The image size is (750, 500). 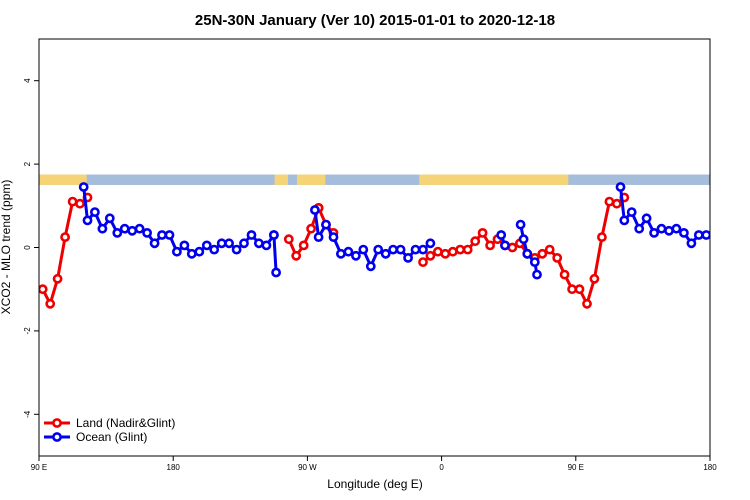 What do you see at coordinates (27, 163) in the screenshot?
I see `y-tick-label: 2` at bounding box center [27, 163].